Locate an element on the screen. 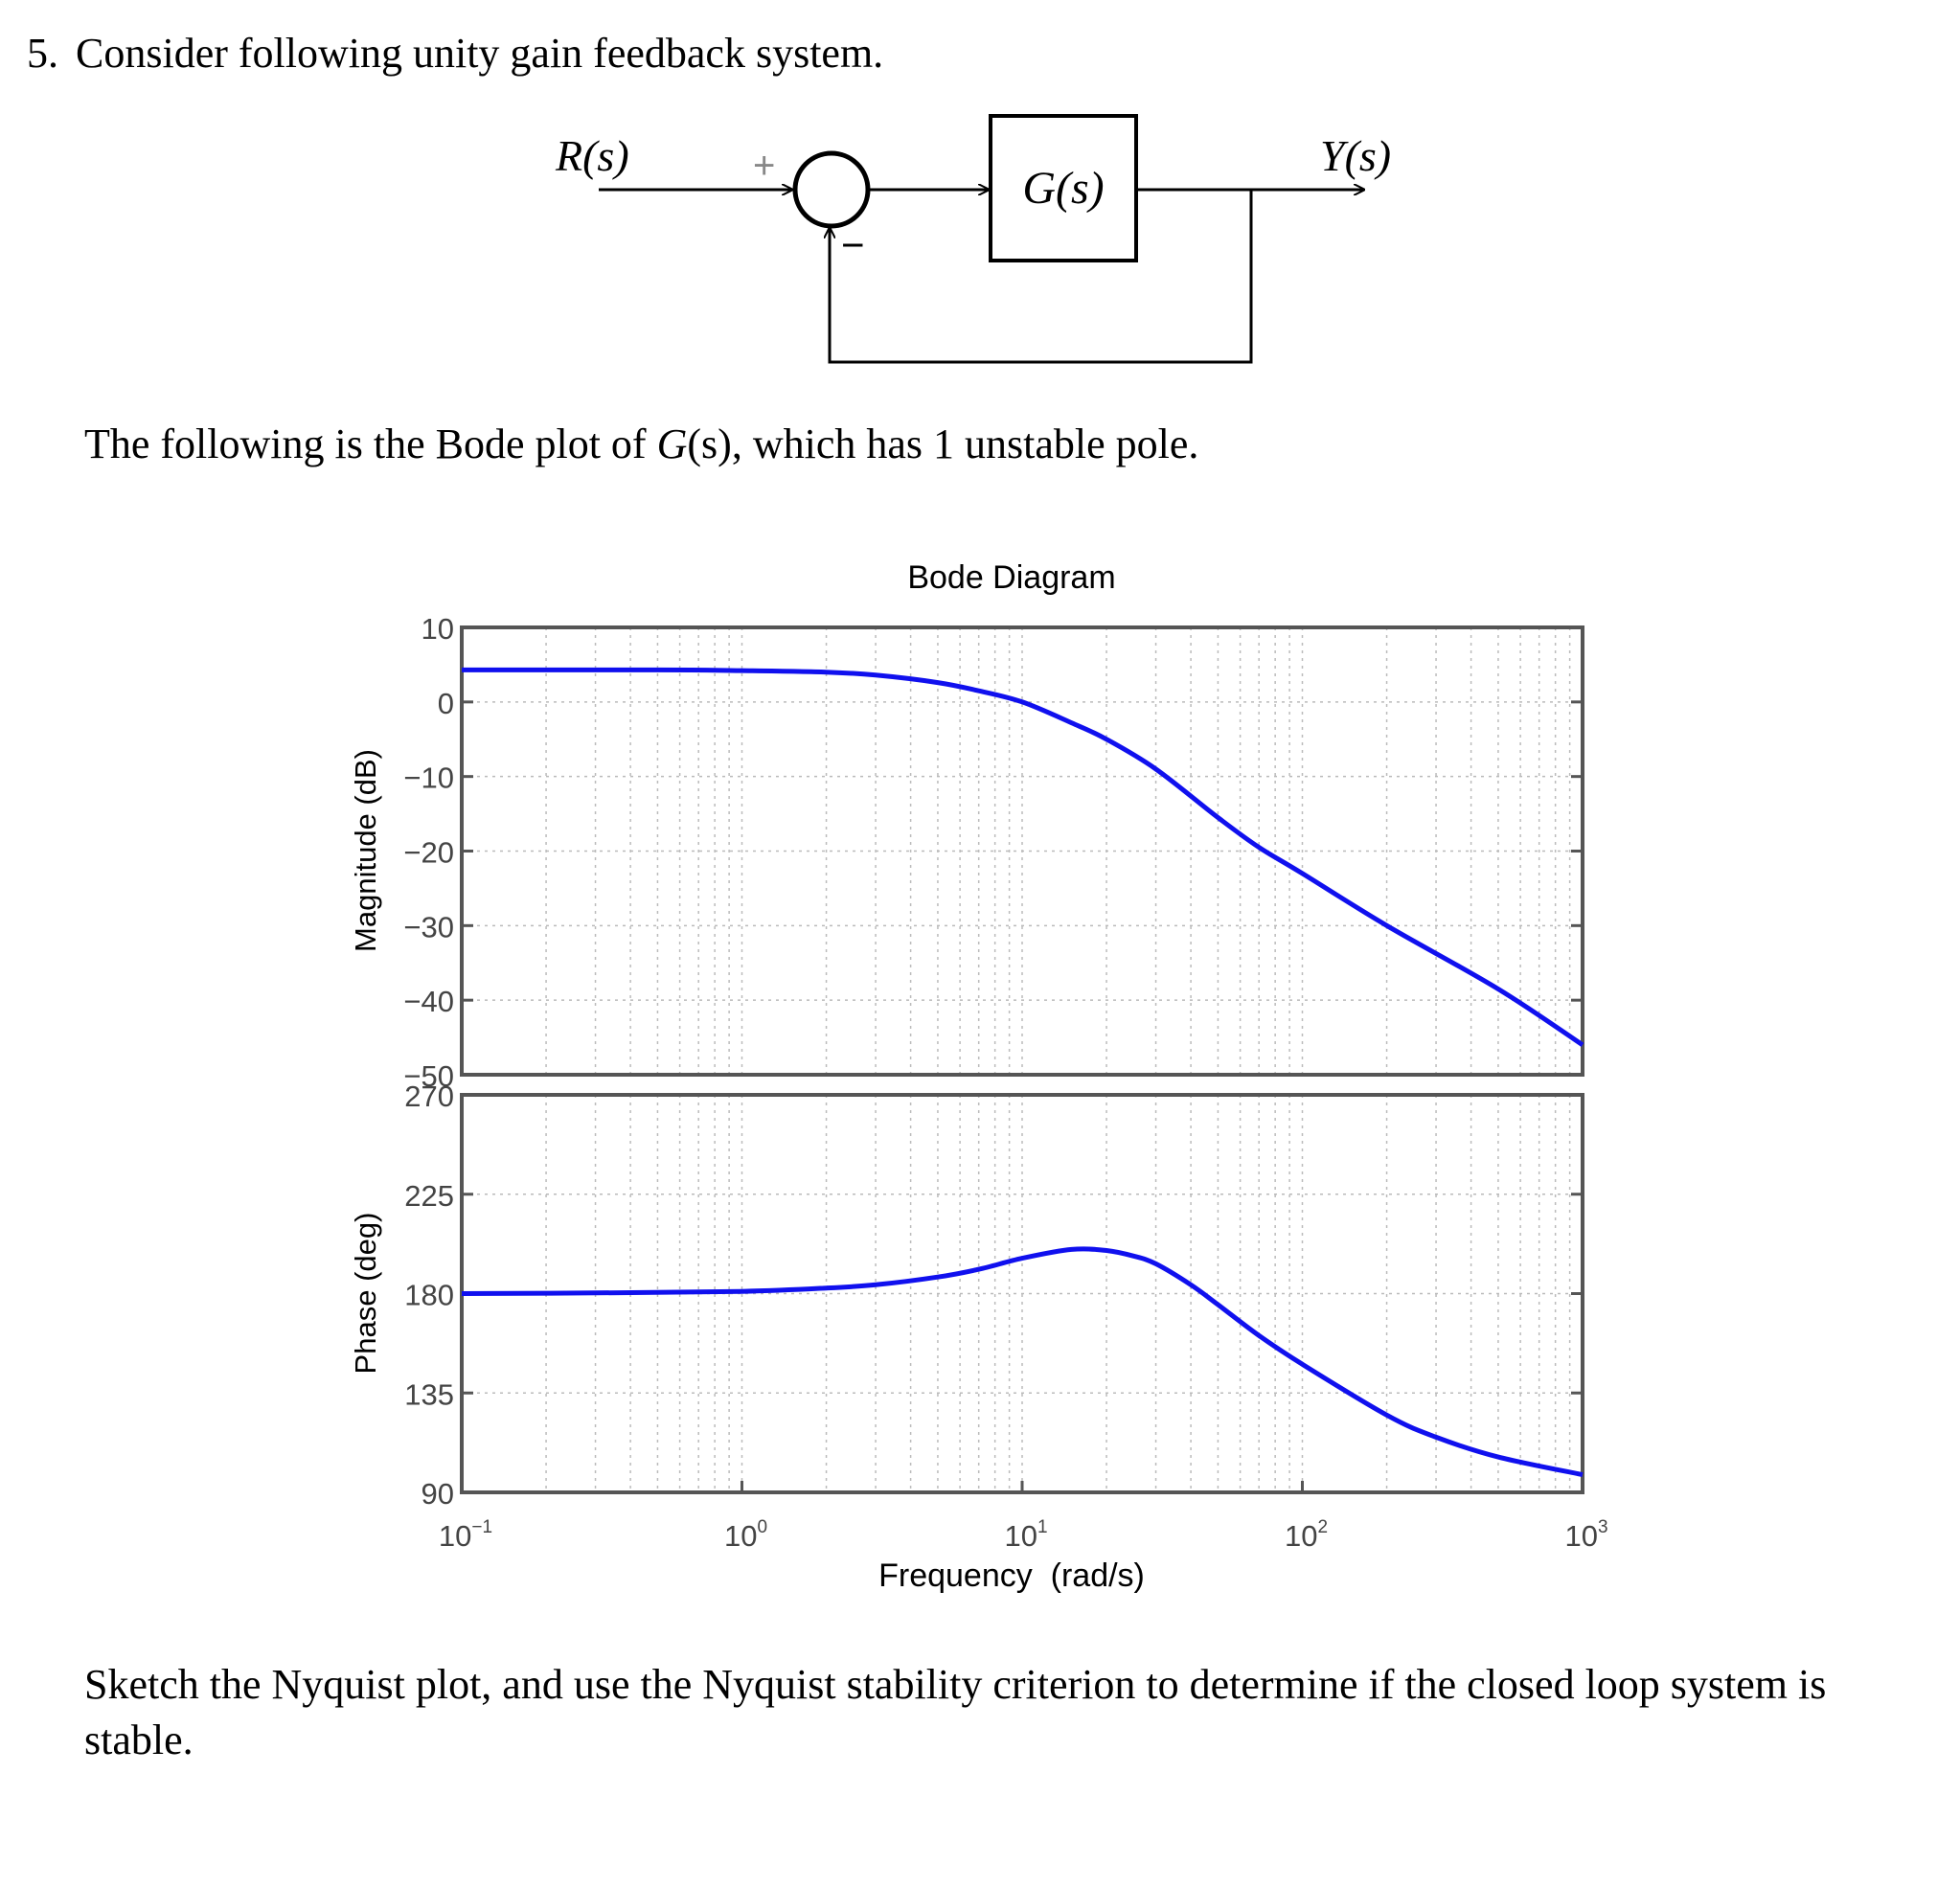 Image resolution: width=1960 pixels, height=1887 pixels. frequency-tick-label: 10¹ is located at coordinates (1025, 1535).